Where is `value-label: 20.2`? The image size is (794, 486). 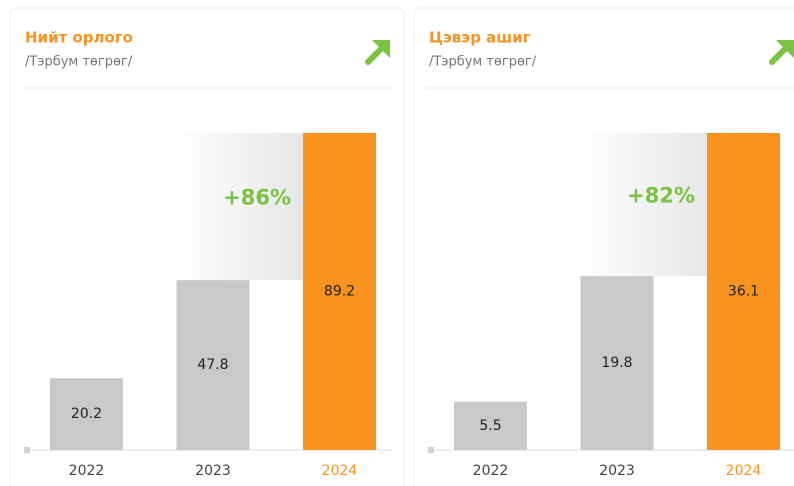
value-label: 20.2 is located at coordinates (86, 414).